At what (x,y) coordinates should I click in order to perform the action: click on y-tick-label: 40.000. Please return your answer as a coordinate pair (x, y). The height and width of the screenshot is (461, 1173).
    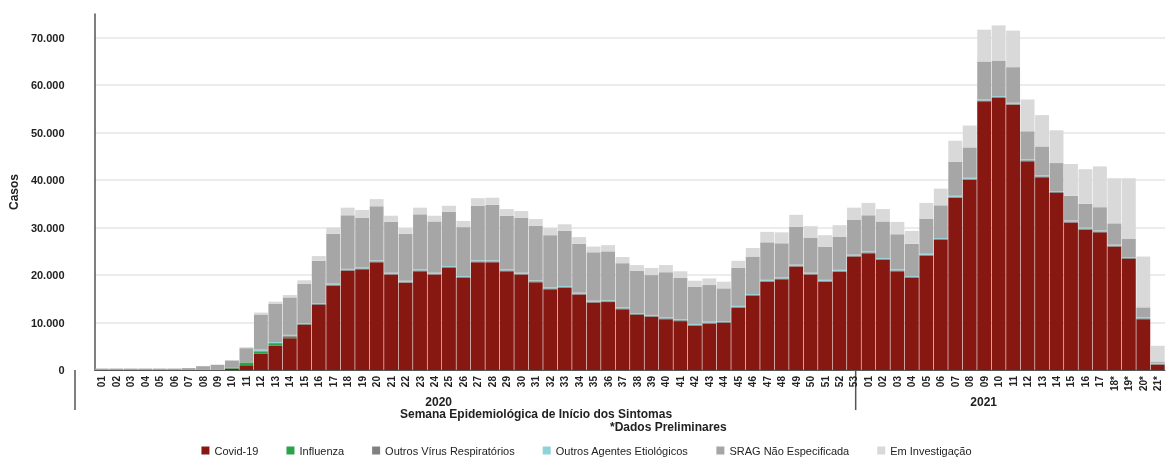
    Looking at the image, I should click on (47, 180).